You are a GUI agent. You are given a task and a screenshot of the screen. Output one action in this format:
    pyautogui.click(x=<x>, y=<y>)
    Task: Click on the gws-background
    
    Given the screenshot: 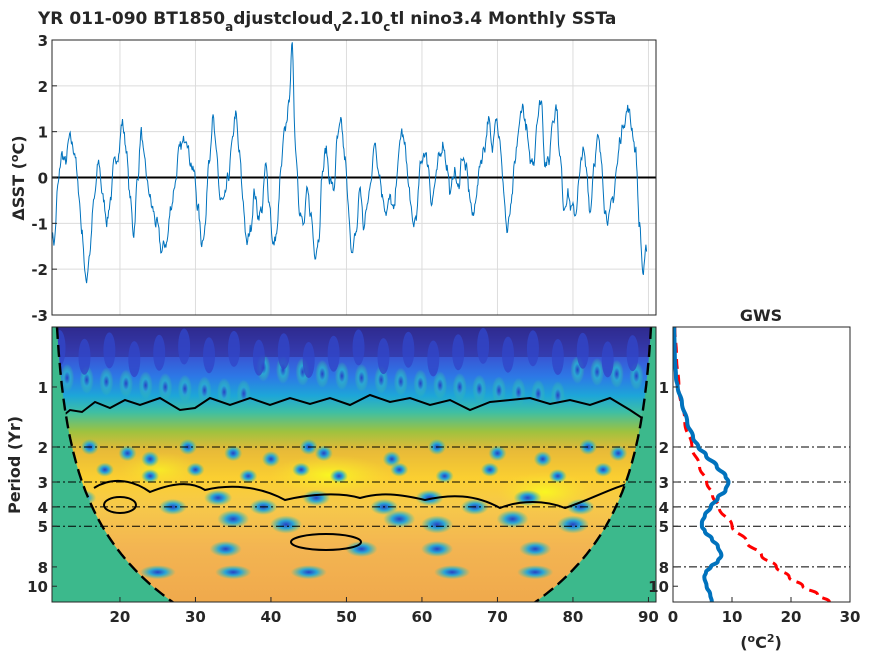 What is the action you would take?
    pyautogui.click(x=761, y=464)
    